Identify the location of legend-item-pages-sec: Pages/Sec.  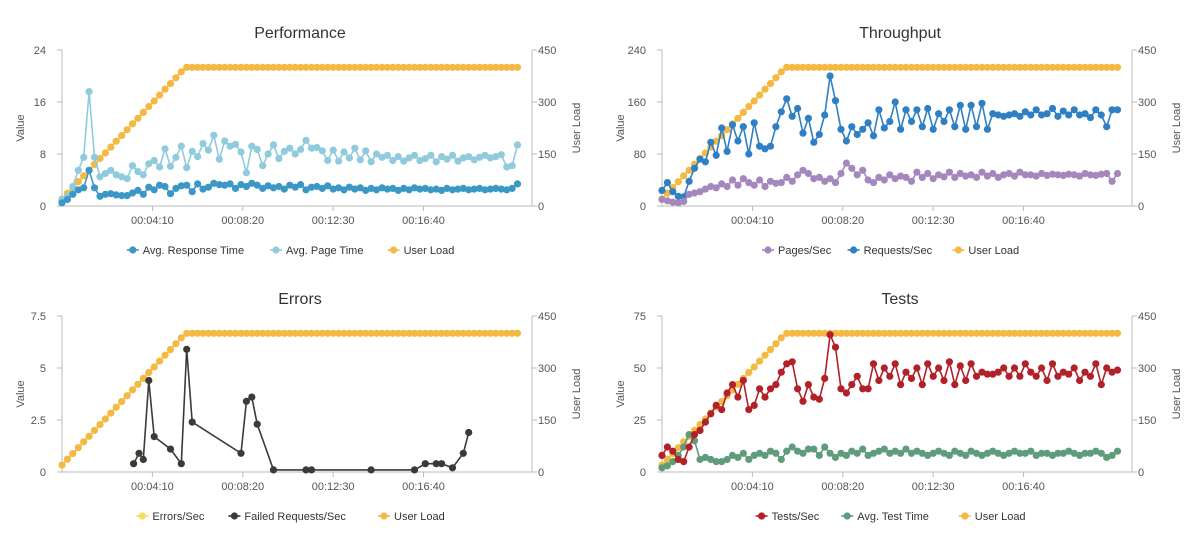
(797, 251).